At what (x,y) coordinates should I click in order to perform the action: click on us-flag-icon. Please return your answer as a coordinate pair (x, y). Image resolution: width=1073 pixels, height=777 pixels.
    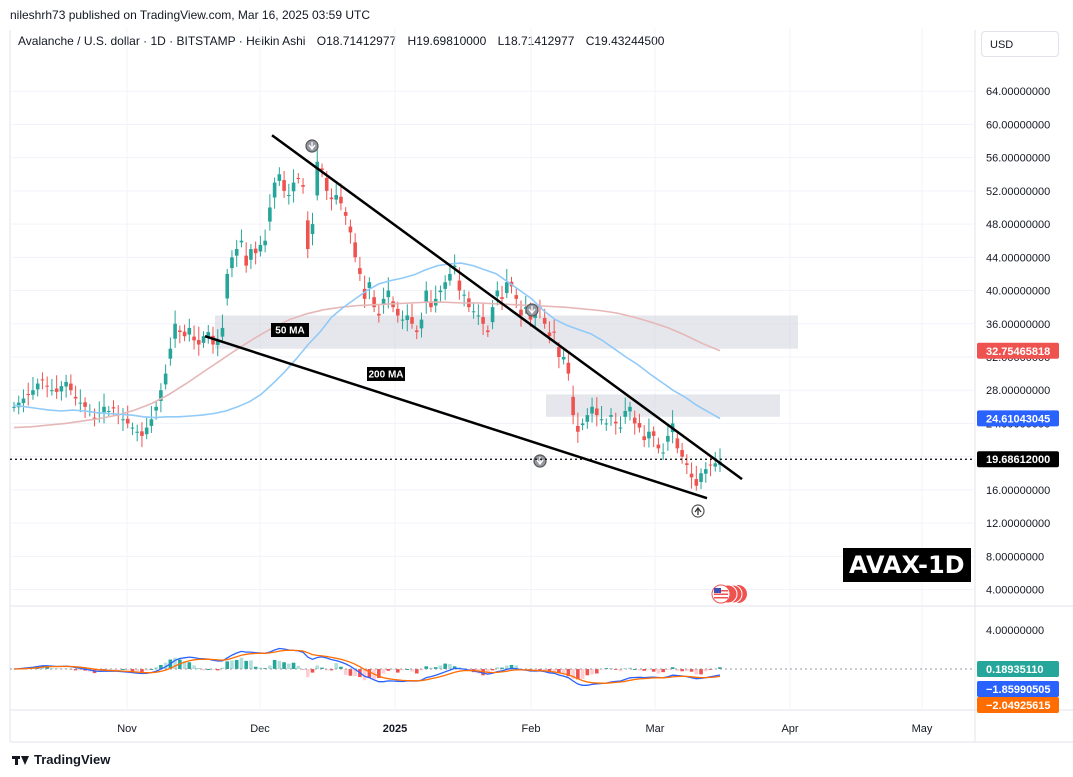
    Looking at the image, I should click on (729, 594).